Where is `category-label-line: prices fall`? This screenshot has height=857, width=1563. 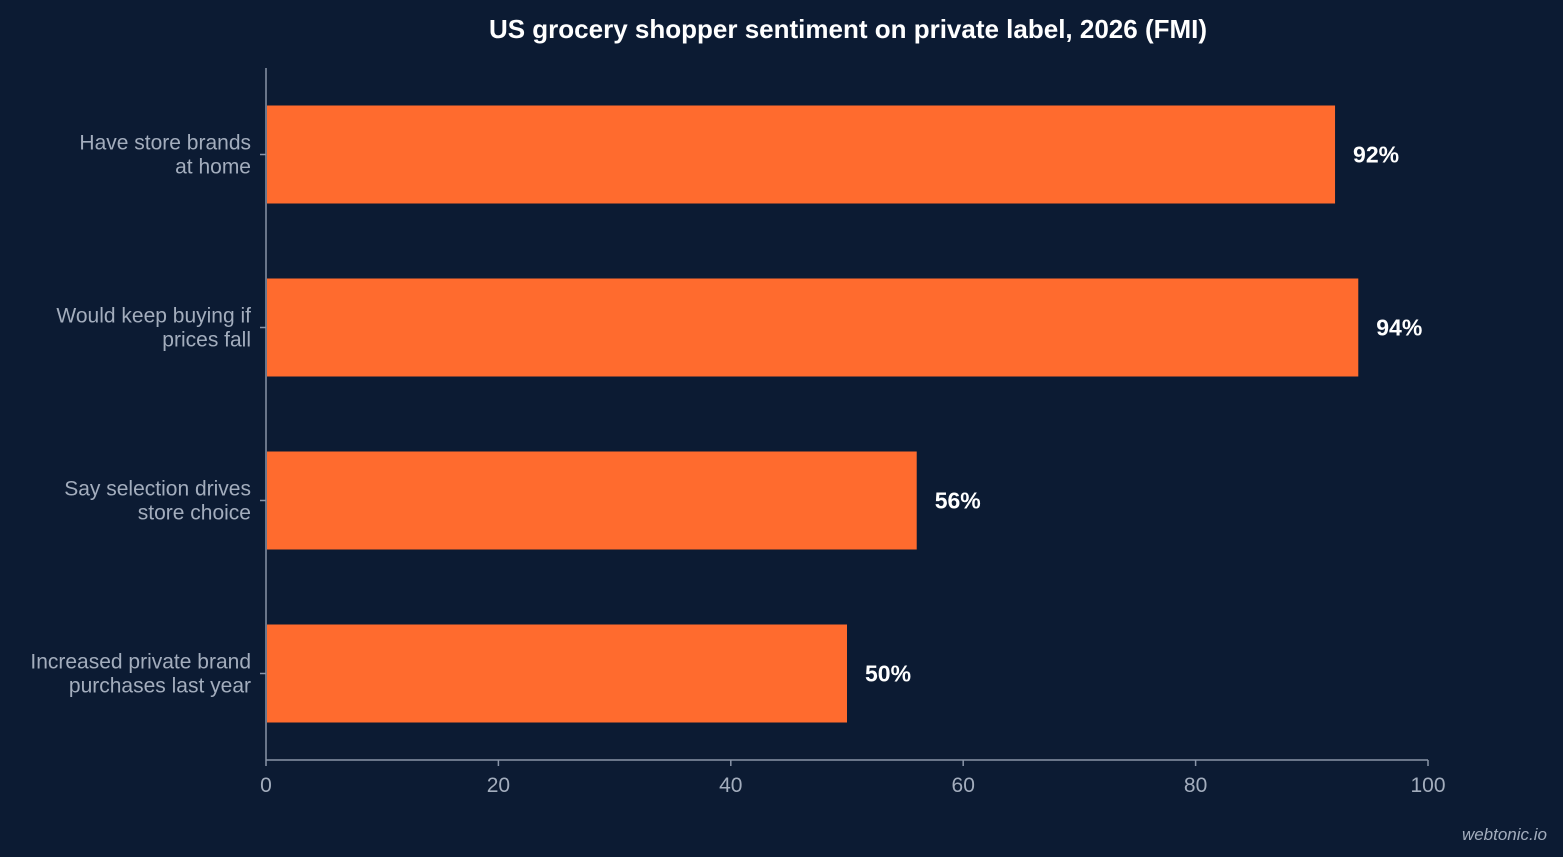 category-label-line: prices fall is located at coordinates (206, 340).